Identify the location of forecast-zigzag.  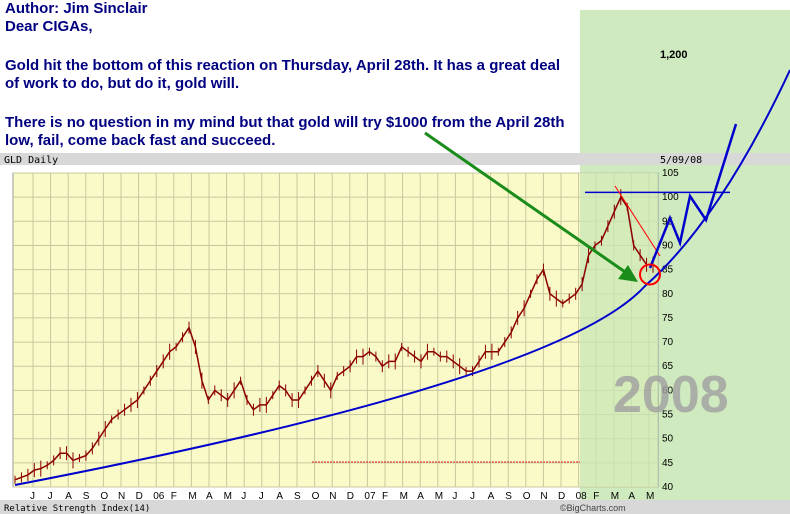
(693, 196).